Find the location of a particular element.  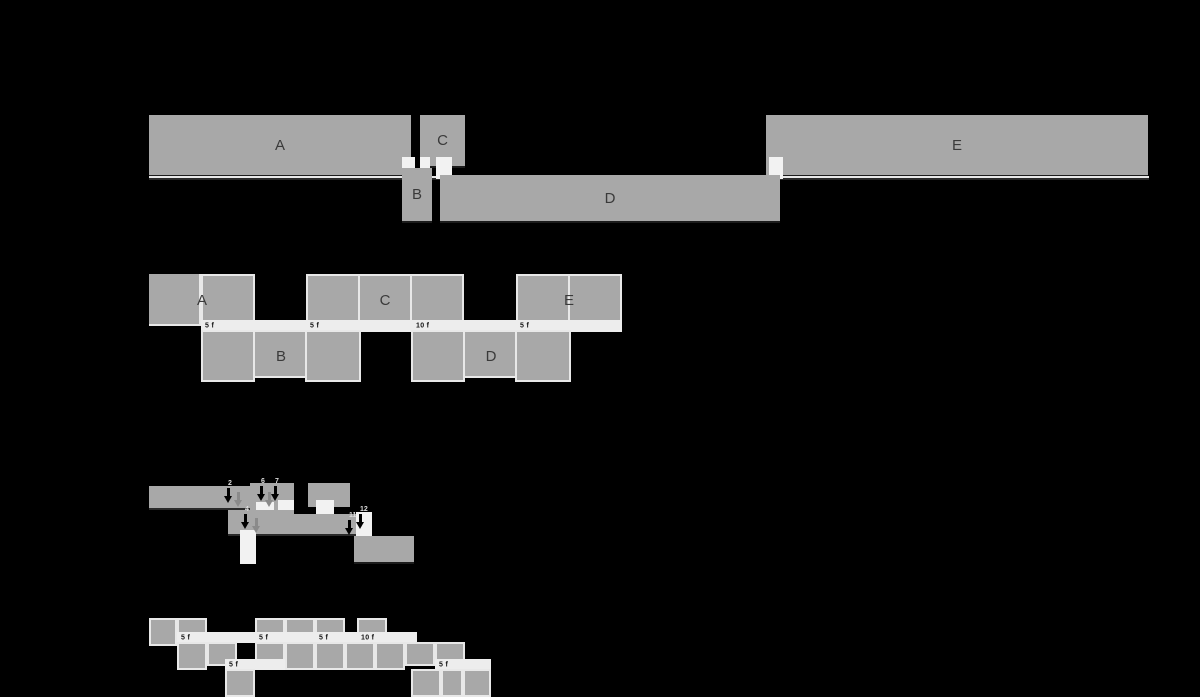

arrow-number-12: 12 is located at coordinates (364, 509).